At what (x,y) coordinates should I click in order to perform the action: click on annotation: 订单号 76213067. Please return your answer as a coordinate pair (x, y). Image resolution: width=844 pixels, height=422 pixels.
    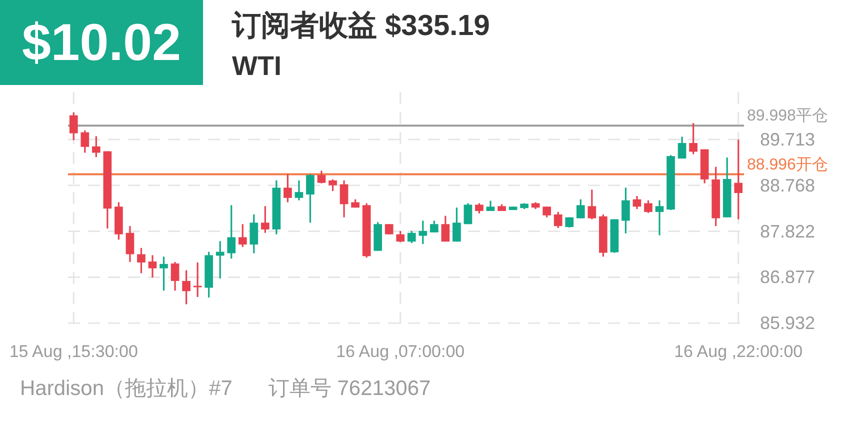
    Looking at the image, I should click on (349, 388).